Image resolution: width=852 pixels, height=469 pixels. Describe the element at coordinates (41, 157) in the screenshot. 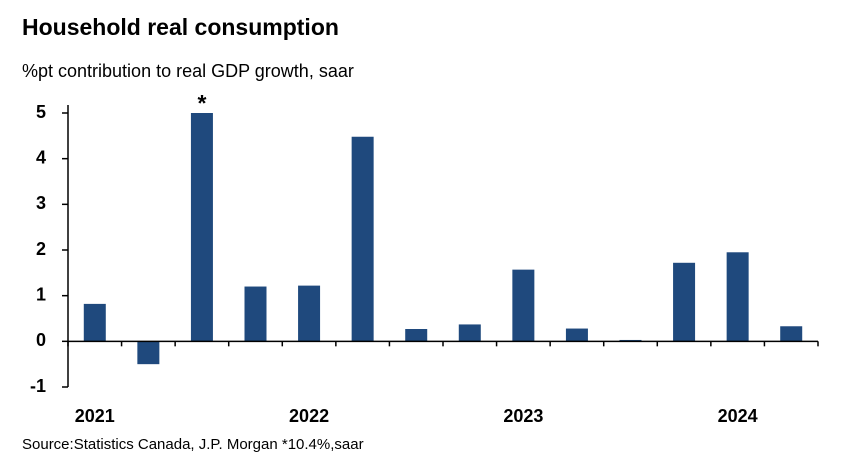

I see `y-tick-label: 4` at that location.